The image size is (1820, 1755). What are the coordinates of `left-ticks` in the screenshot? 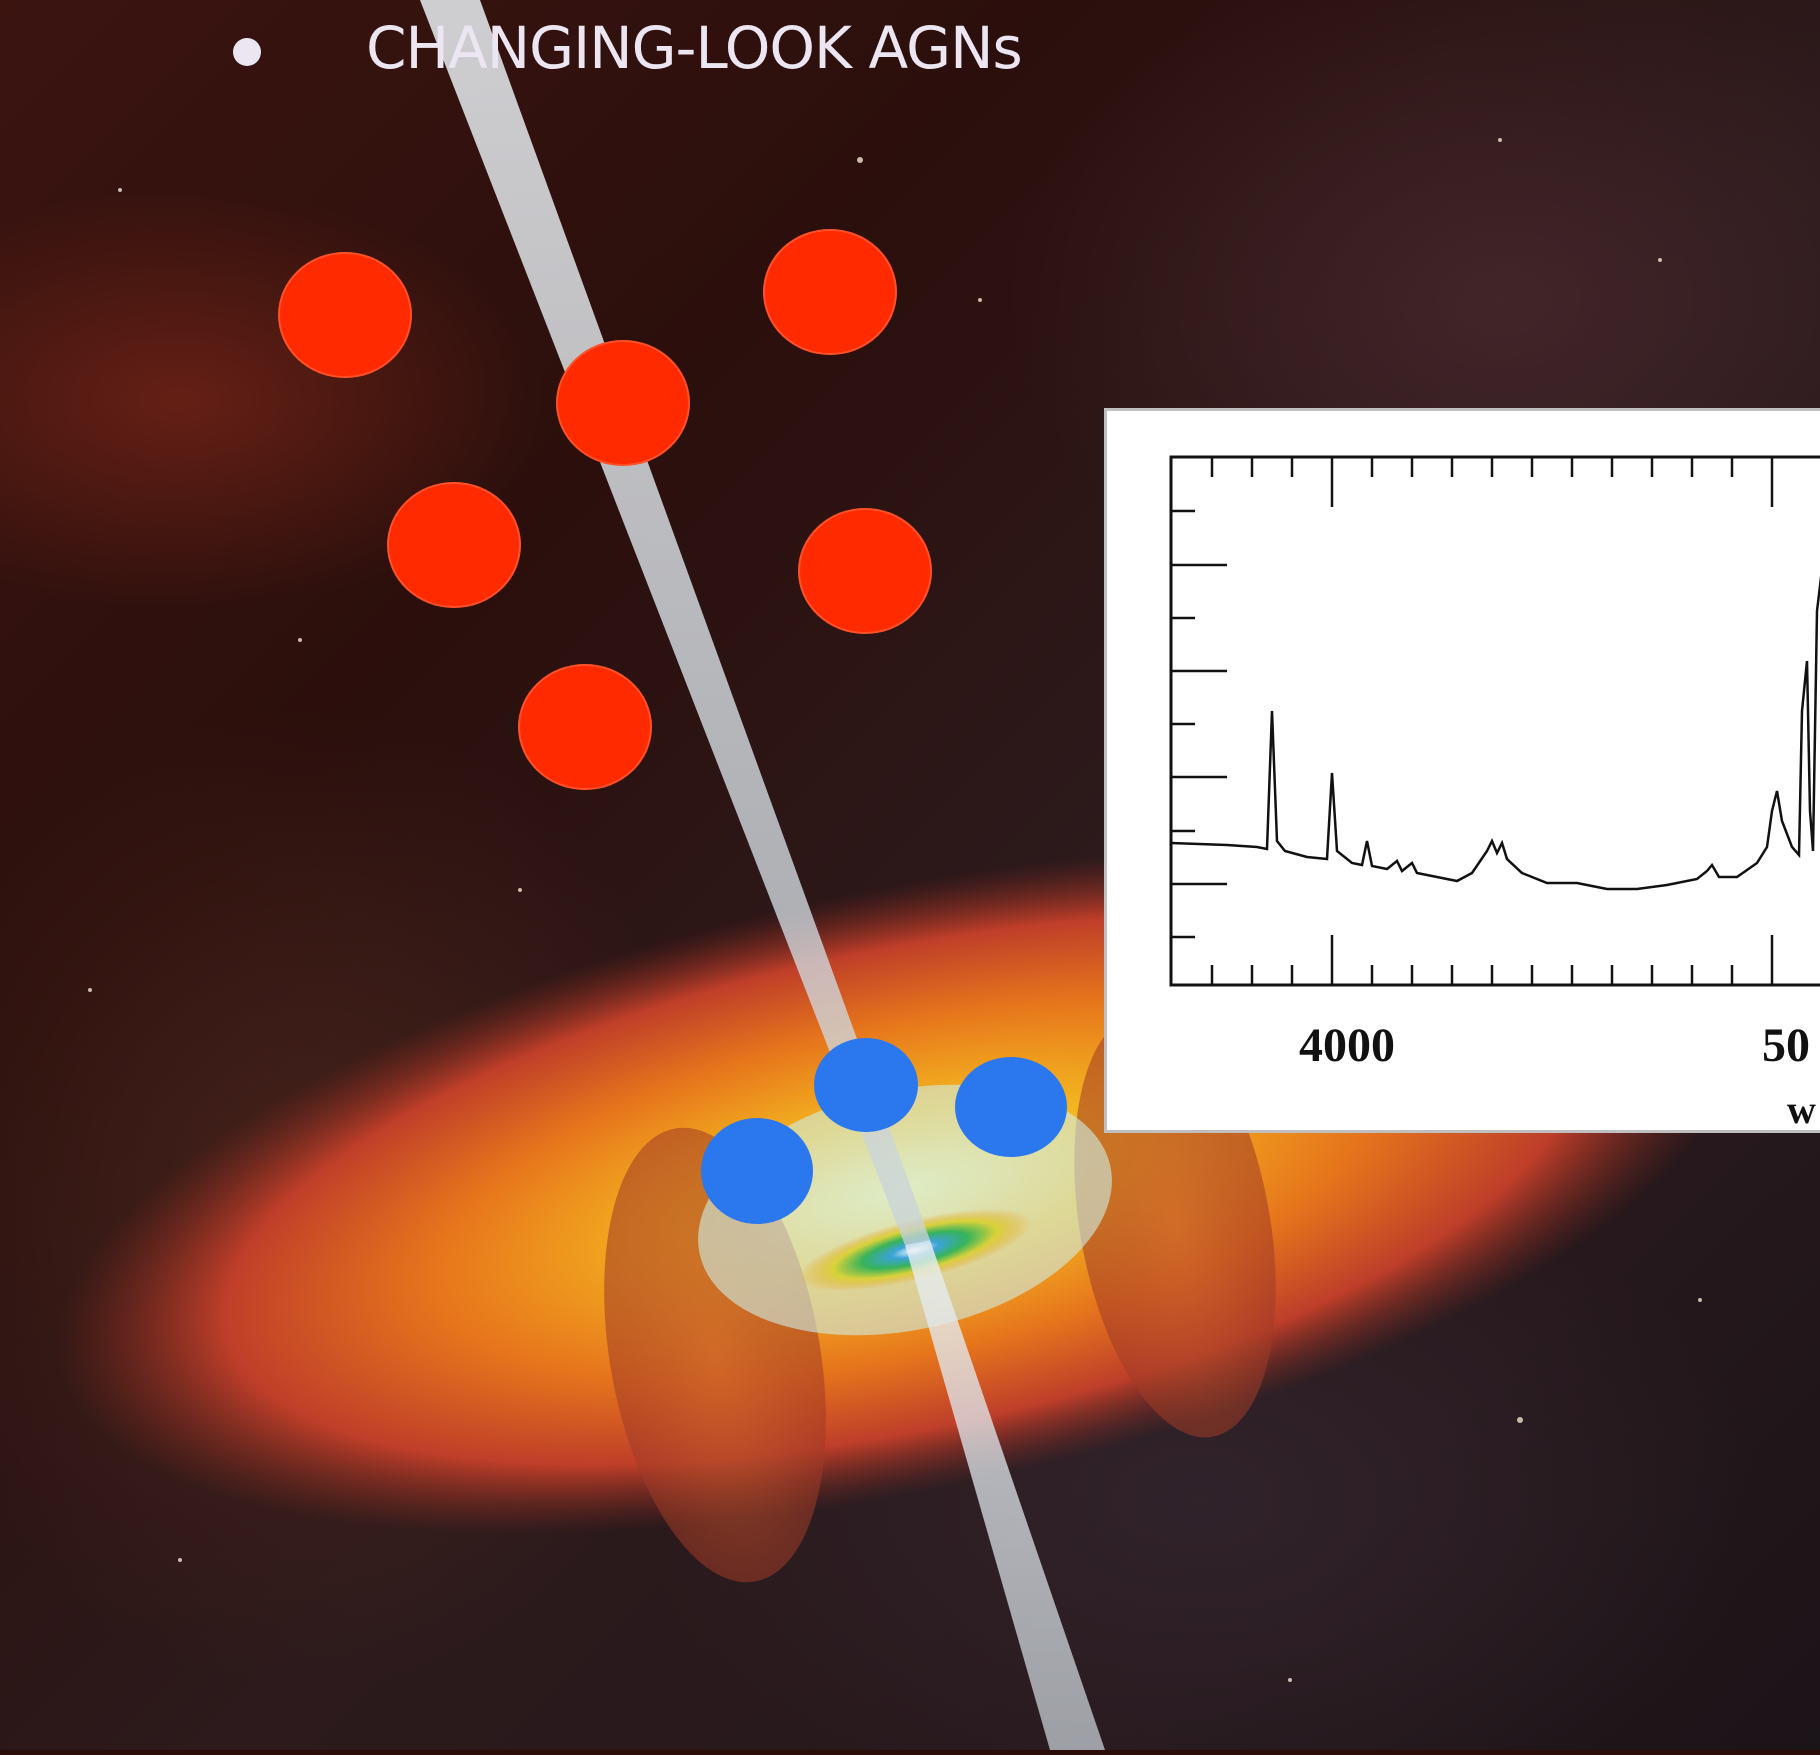 It's located at (1199, 724).